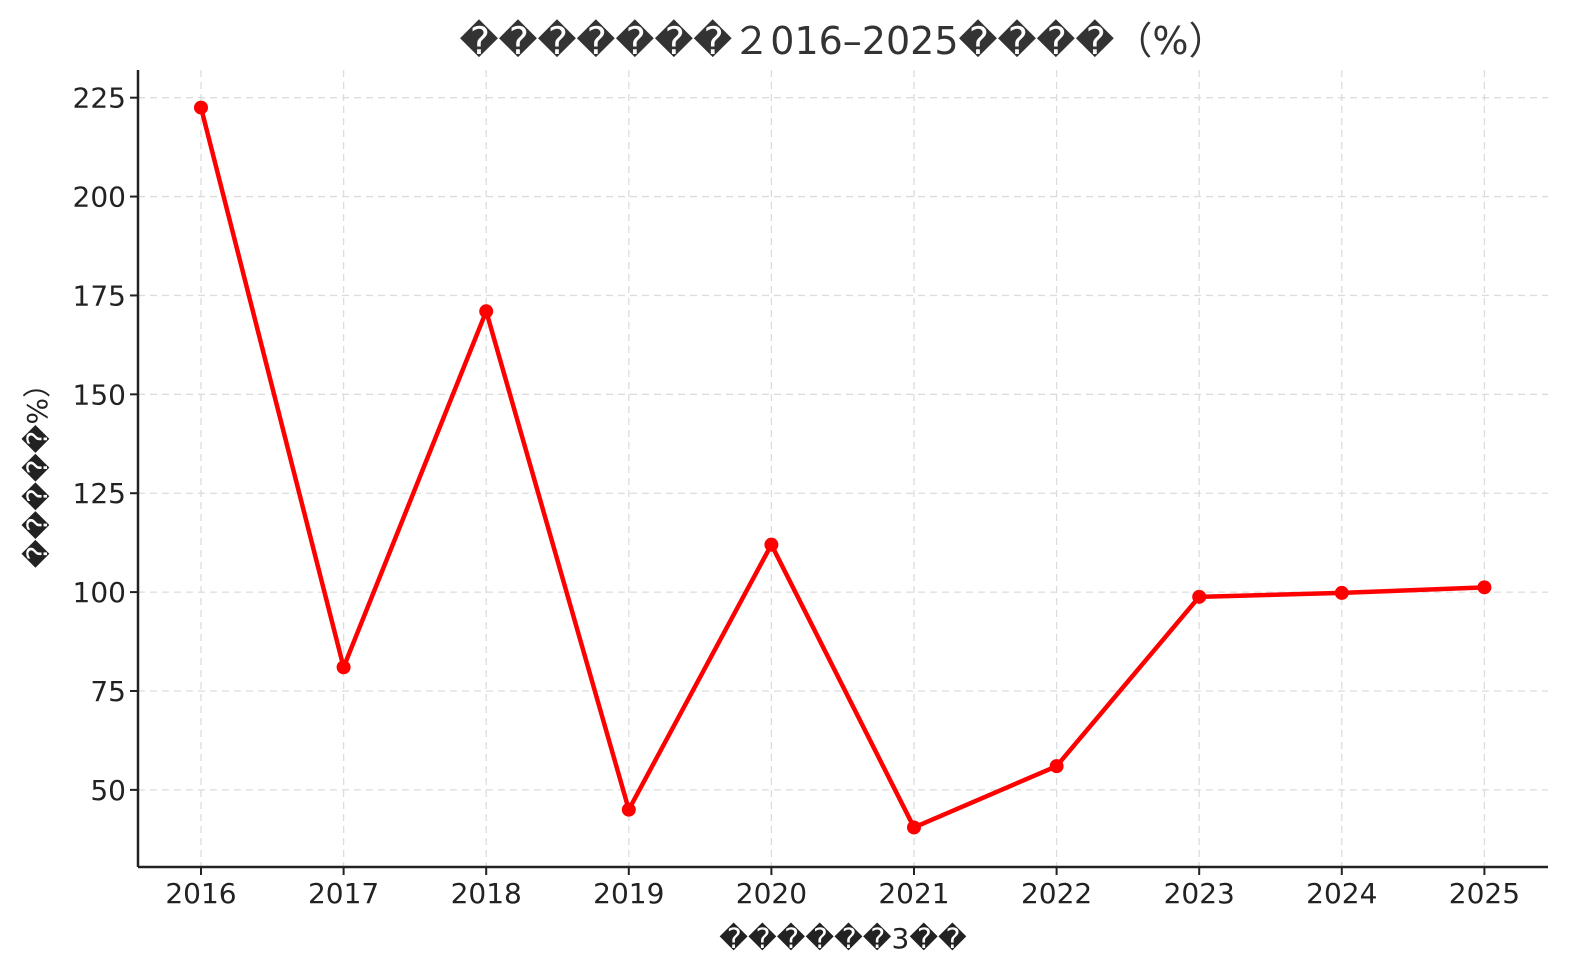 This screenshot has height=980, width=1580. What do you see at coordinates (1484, 893) in the screenshot?
I see `x-tick-label: 2025` at bounding box center [1484, 893].